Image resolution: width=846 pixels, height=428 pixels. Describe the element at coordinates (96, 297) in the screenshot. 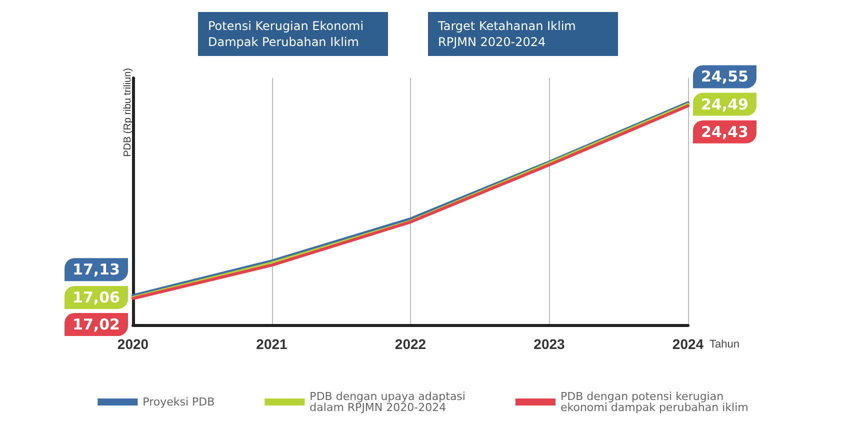

I see `data-label: 17,06` at that location.